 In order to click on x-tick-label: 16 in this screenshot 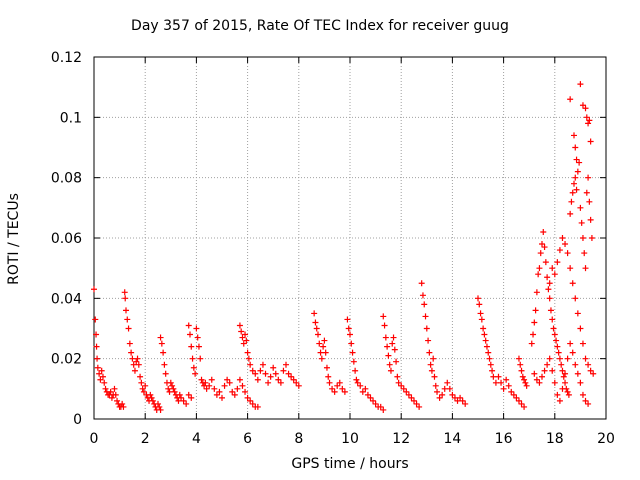, I will do `click(504, 439)`.